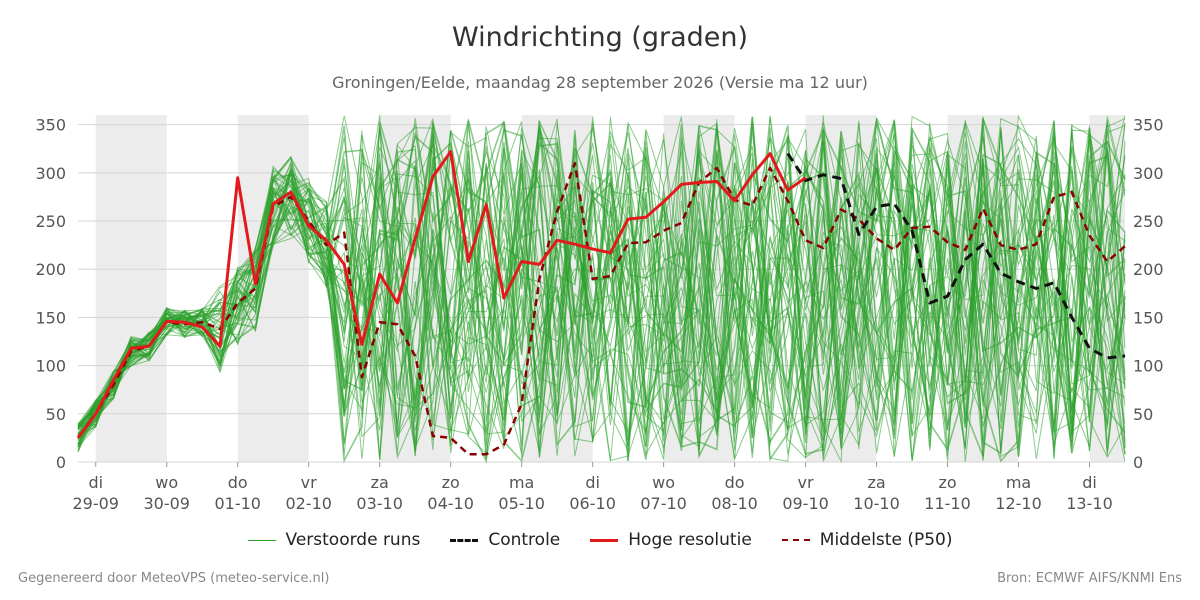 The width and height of the screenshot is (1200, 600). I want to click on legend-item-hires: Hoge resolutie, so click(671, 540).